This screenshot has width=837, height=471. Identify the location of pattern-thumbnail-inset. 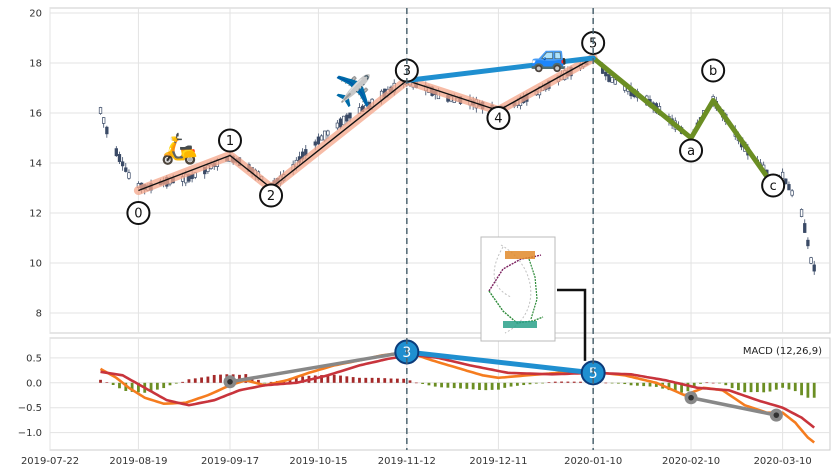
(533, 298).